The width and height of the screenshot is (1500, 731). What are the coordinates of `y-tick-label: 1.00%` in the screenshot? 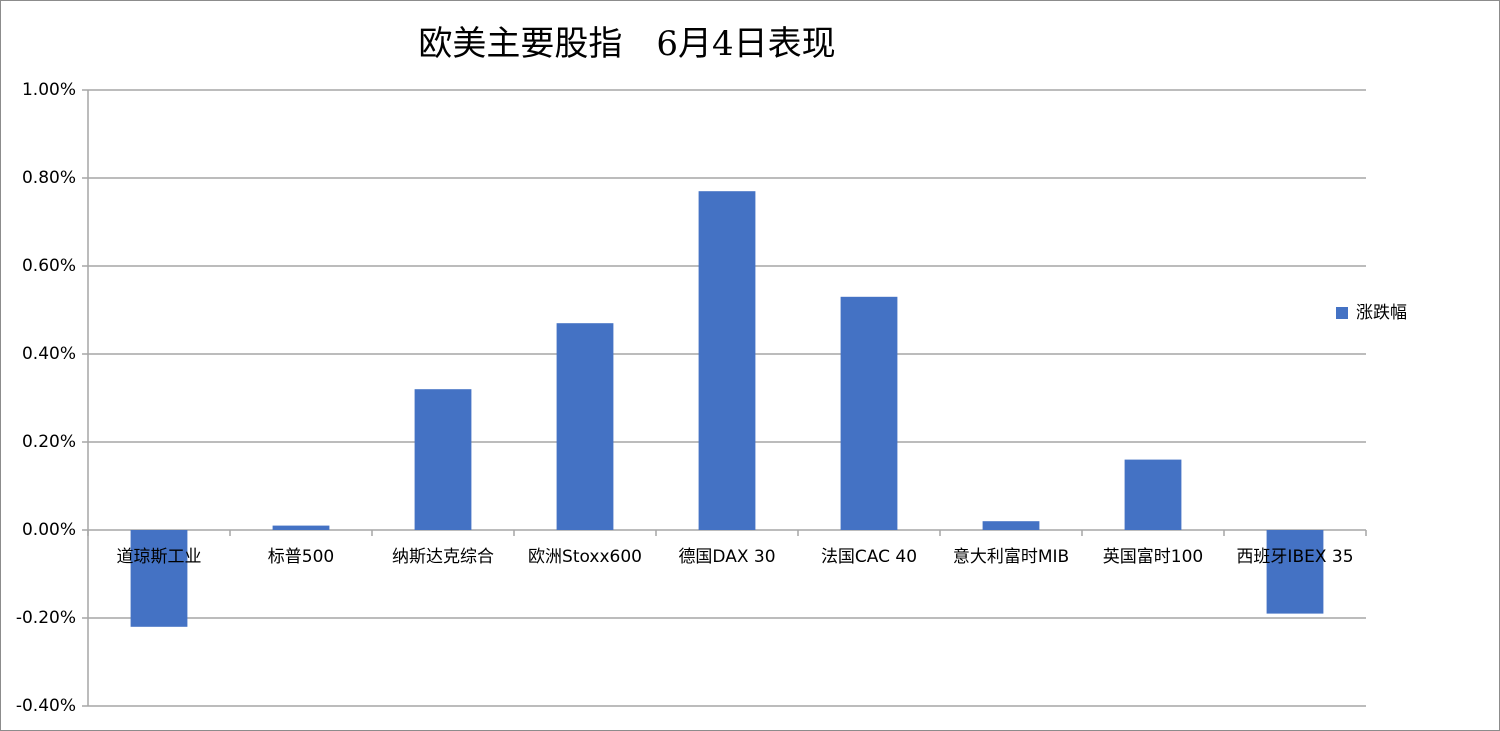 It's located at (49, 90).